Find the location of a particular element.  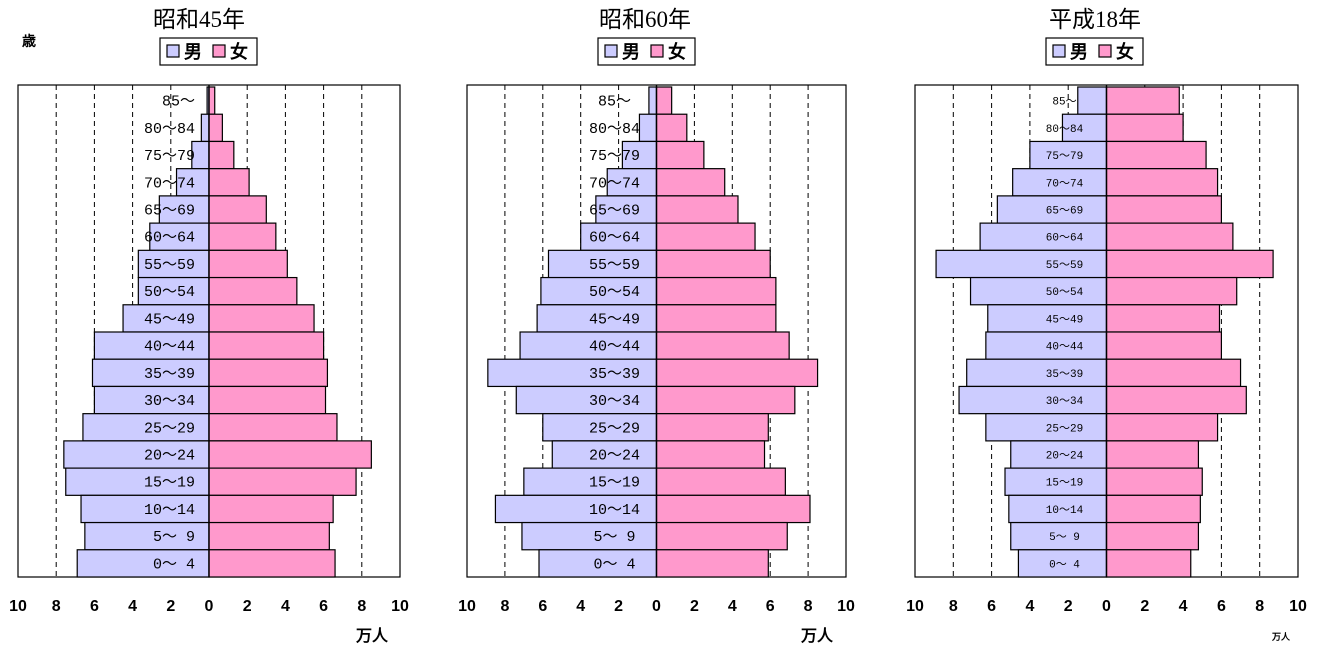

x-axis-unit: 万人 is located at coordinates (817, 636).